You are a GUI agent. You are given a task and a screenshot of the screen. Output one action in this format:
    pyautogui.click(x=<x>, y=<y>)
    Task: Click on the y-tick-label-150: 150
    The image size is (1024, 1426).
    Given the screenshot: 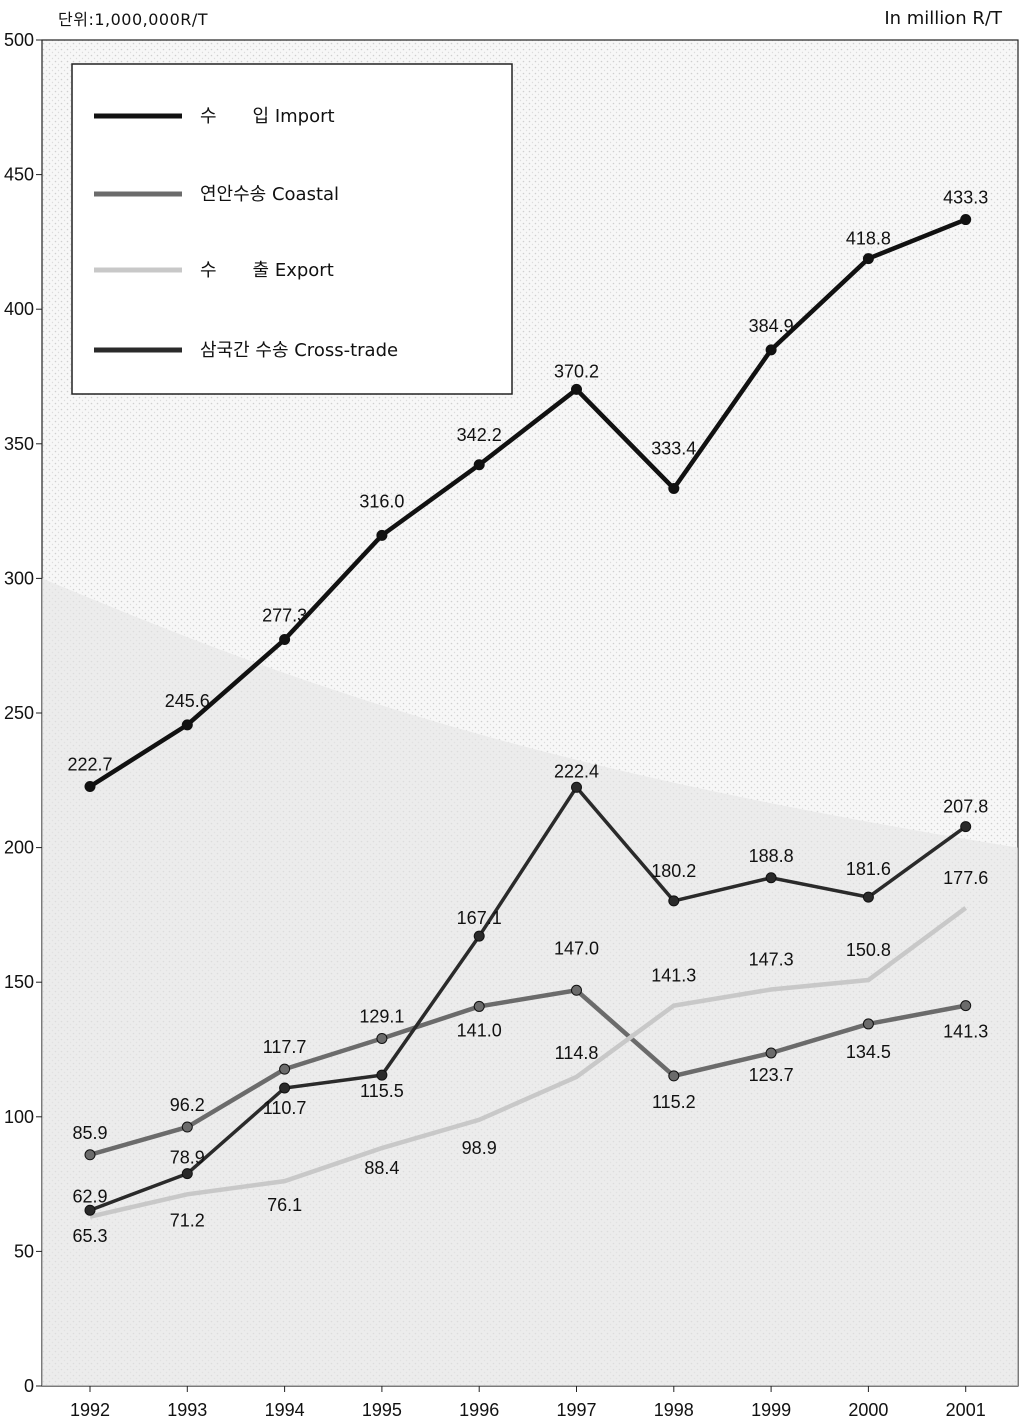 What is the action you would take?
    pyautogui.click(x=19, y=982)
    